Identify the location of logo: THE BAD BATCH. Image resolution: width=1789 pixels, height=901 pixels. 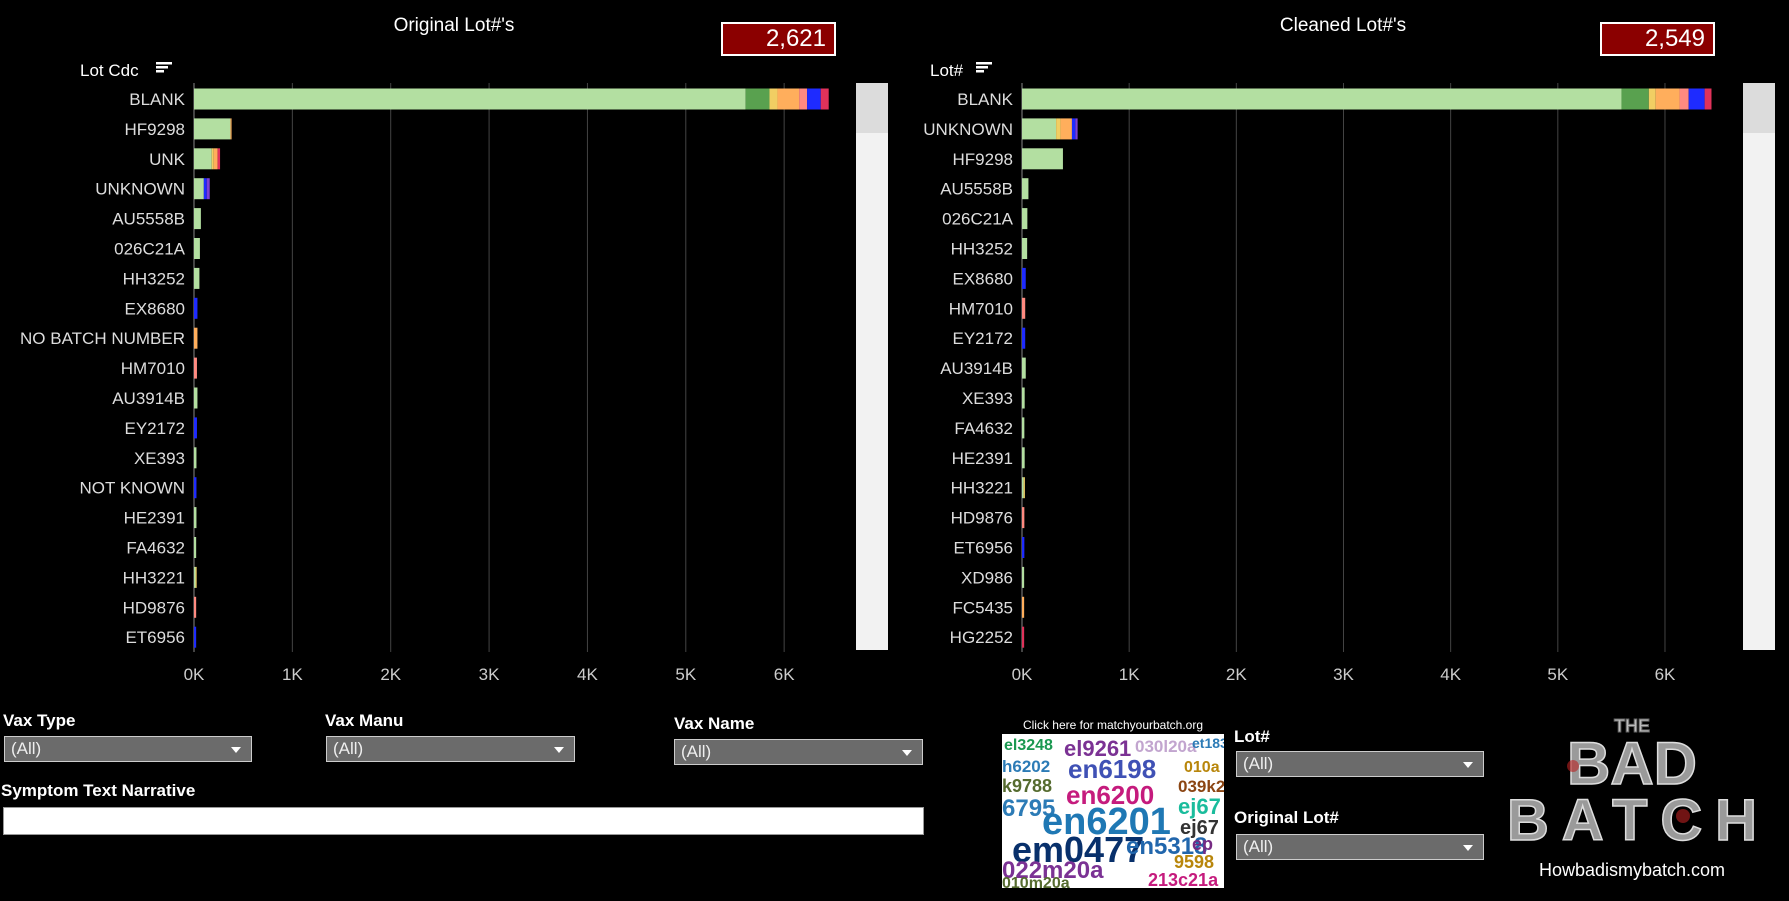
(1632, 788).